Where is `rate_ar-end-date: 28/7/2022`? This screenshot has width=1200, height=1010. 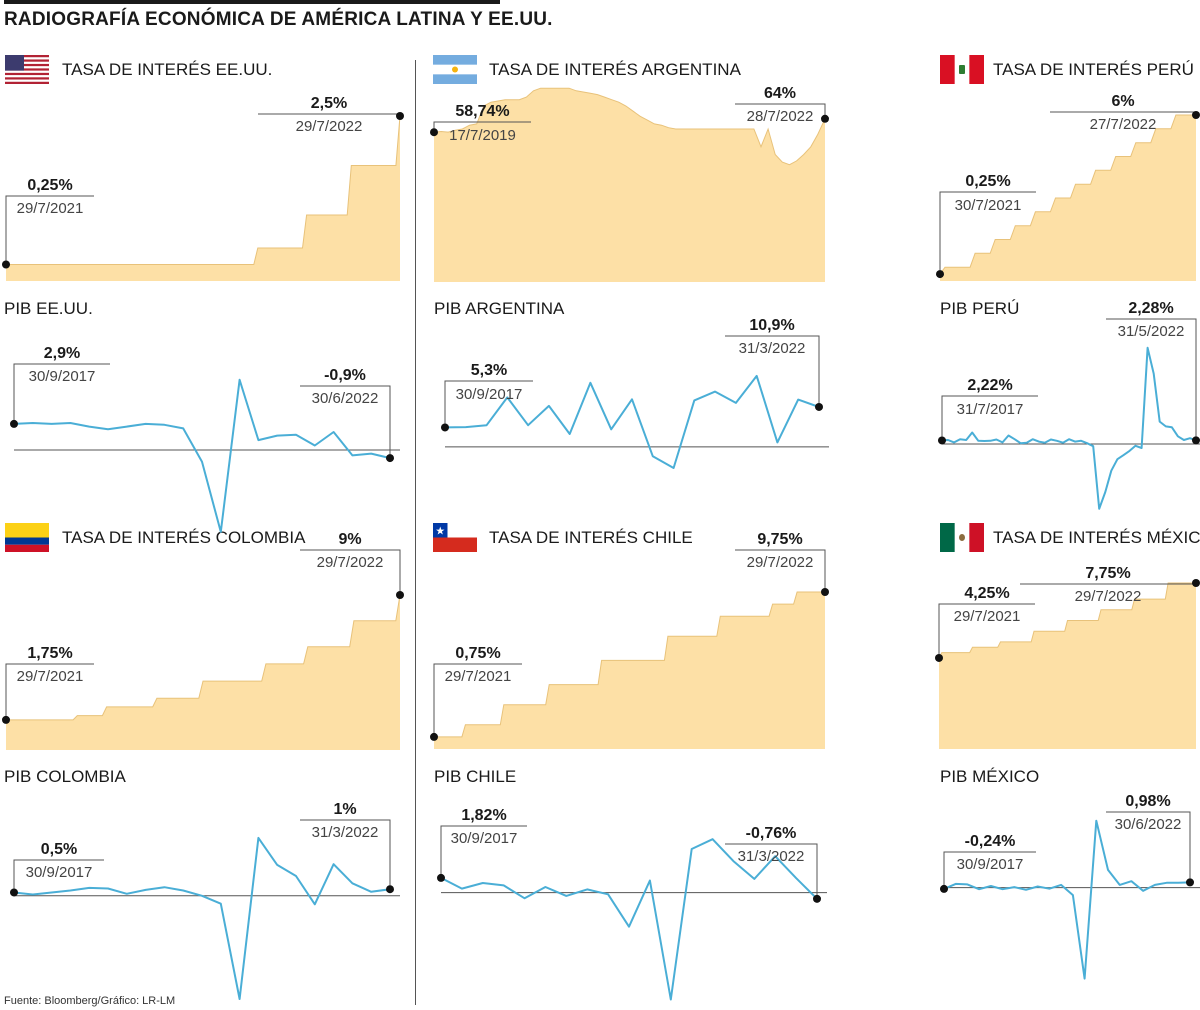
rate_ar-end-date: 28/7/2022 is located at coordinates (780, 116).